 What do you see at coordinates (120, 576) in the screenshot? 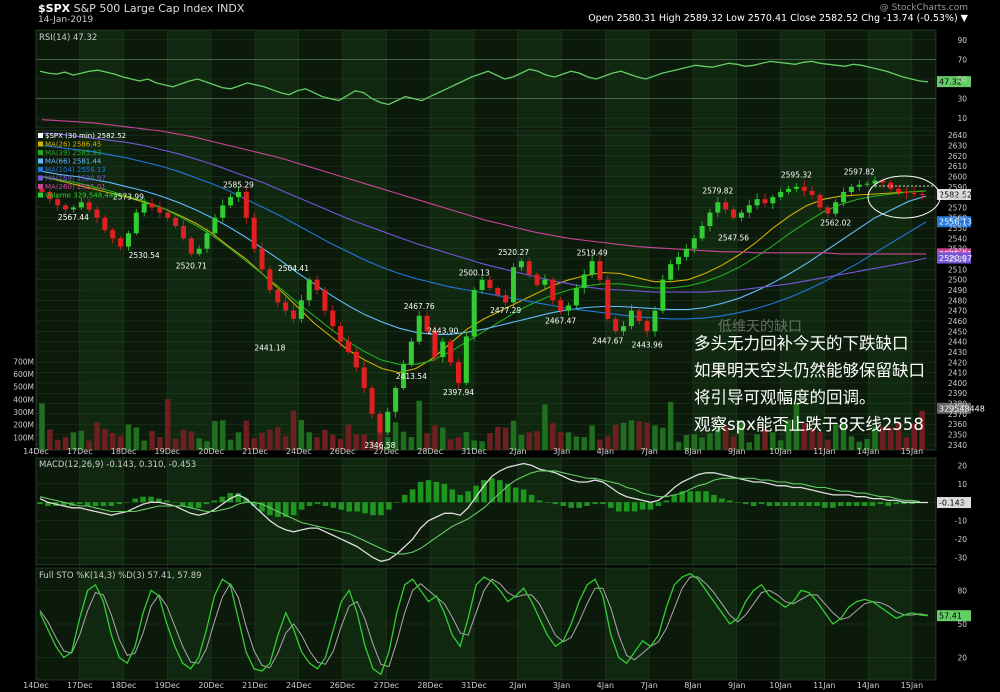
I see `sto-title: Full STO %K(14,3) %D(3) 57.41, 57.89` at bounding box center [120, 576].